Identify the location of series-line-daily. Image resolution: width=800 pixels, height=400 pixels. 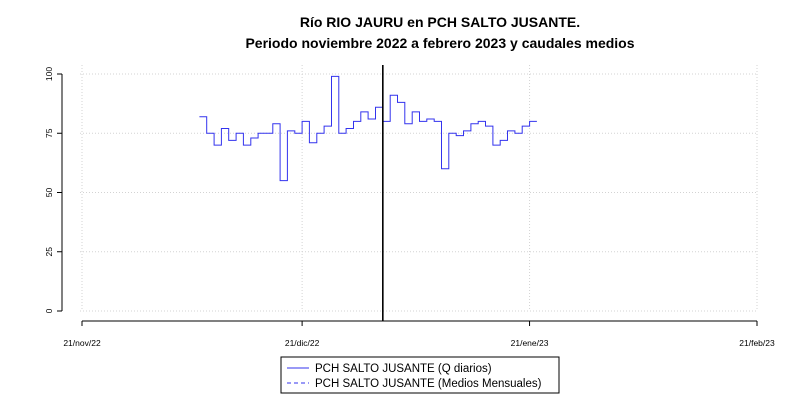
(368, 128).